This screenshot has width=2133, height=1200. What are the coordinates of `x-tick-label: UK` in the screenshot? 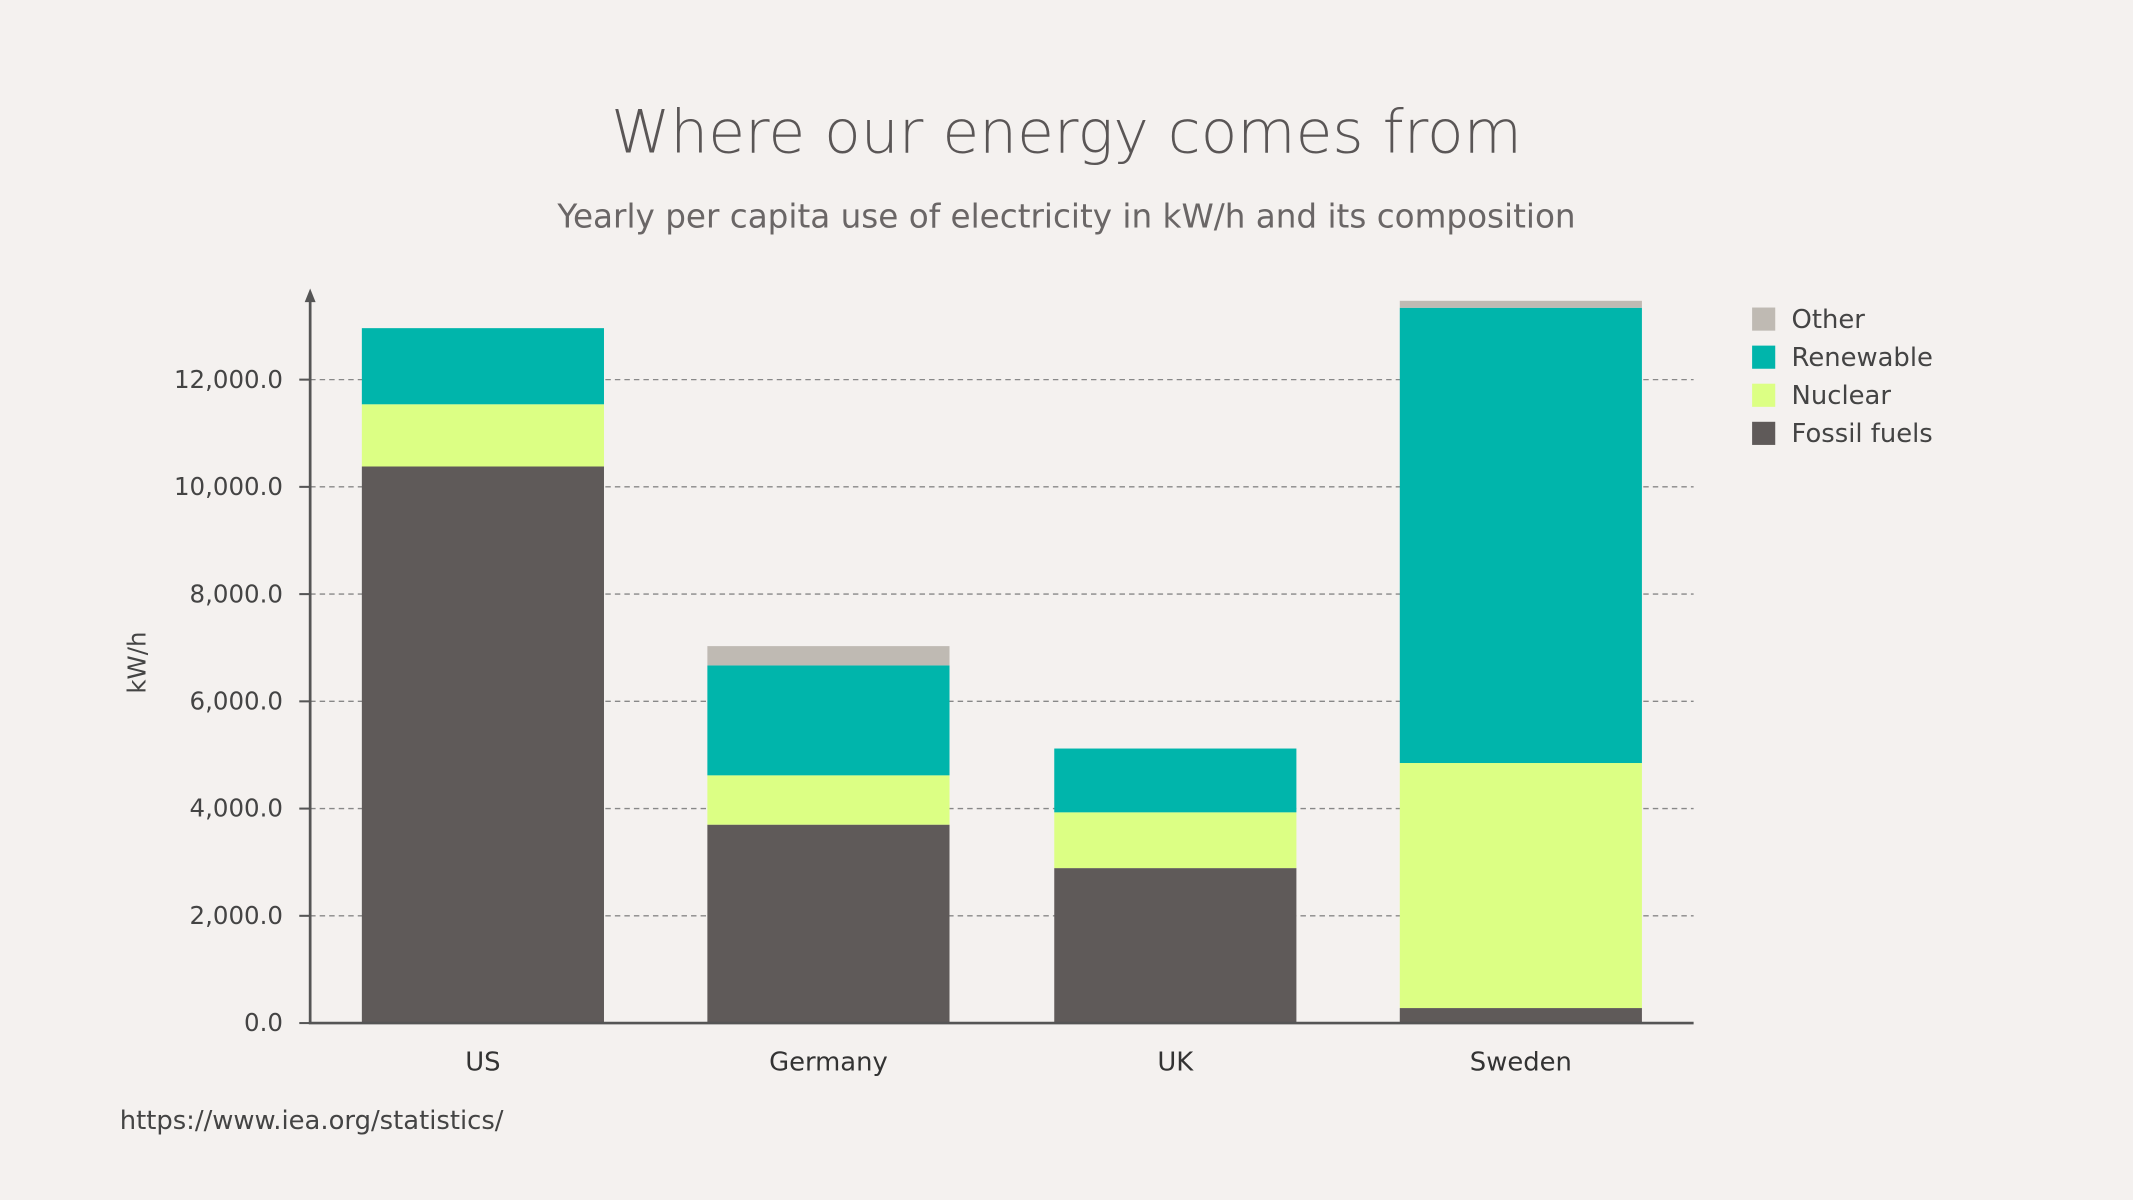 It's located at (1175, 1063).